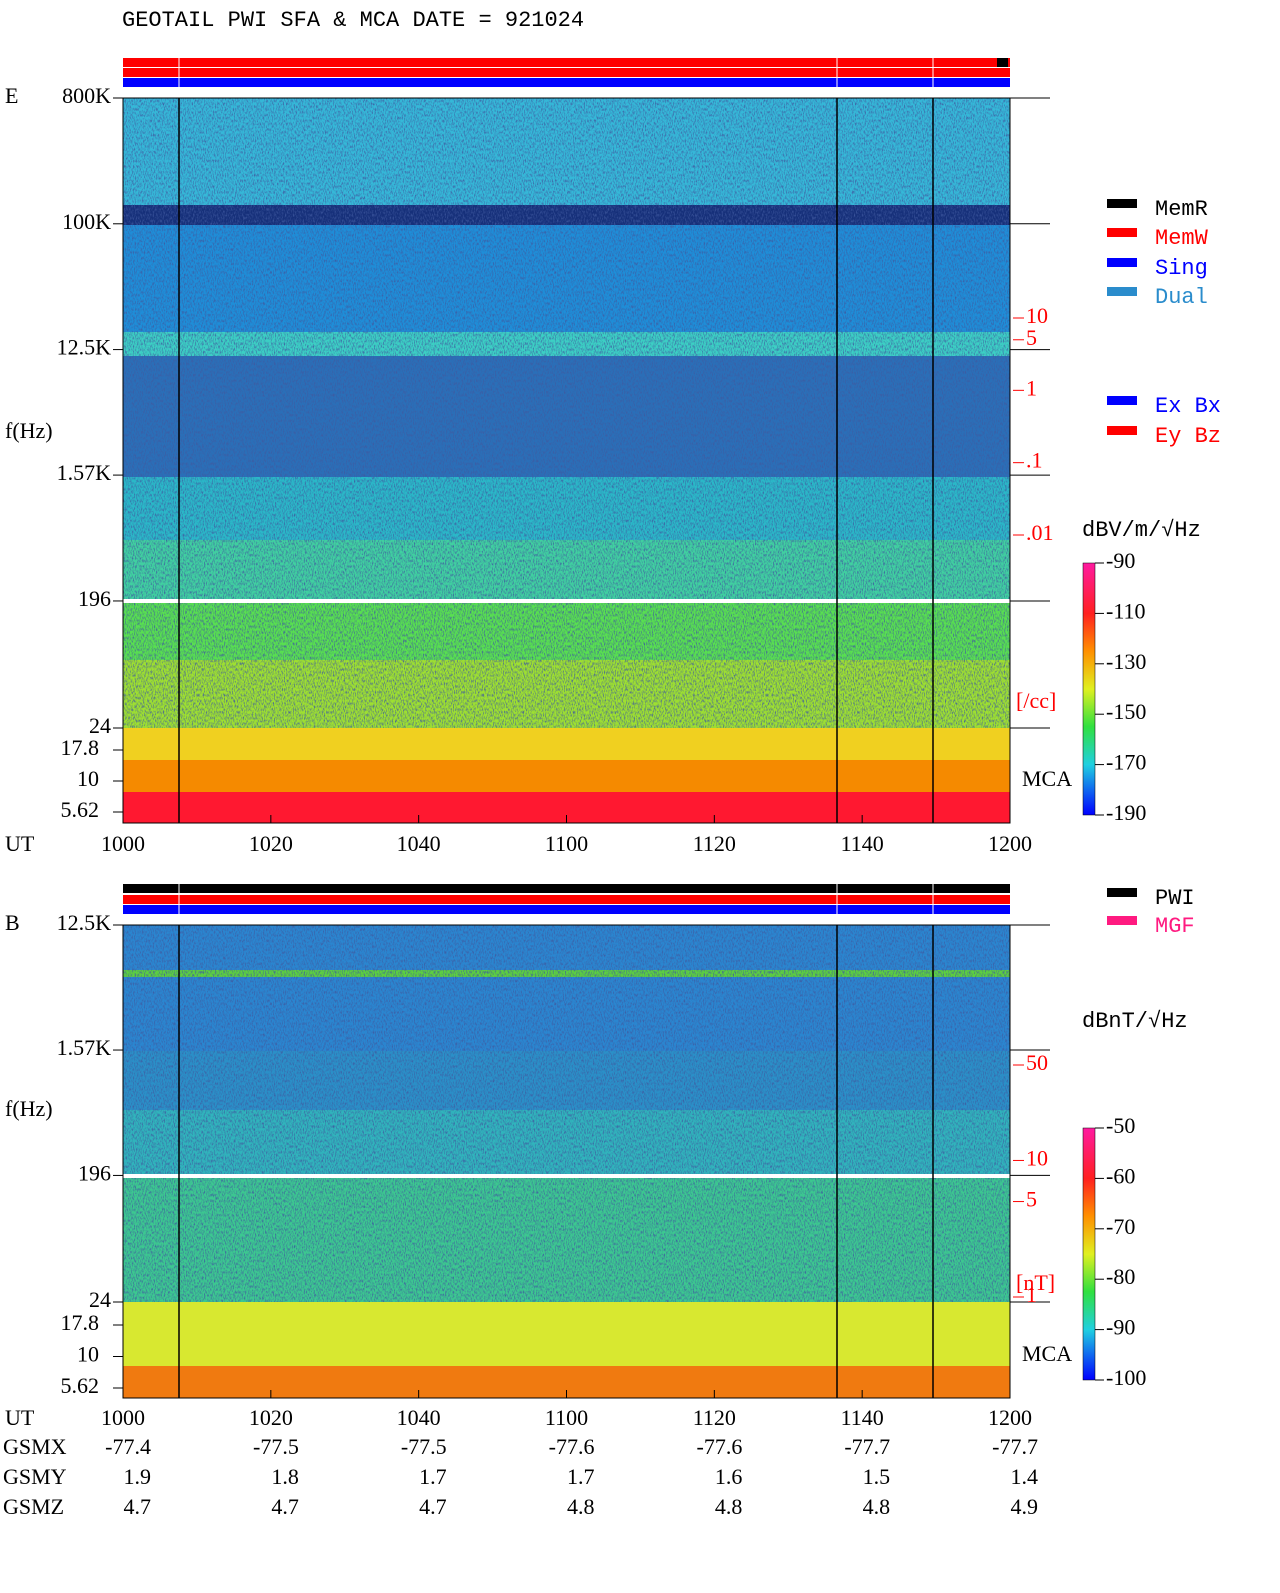 Image resolution: width=1280 pixels, height=1593 pixels. Describe the element at coordinates (285, 1476) in the screenshot. I see `orbit-value: 1.8` at that location.